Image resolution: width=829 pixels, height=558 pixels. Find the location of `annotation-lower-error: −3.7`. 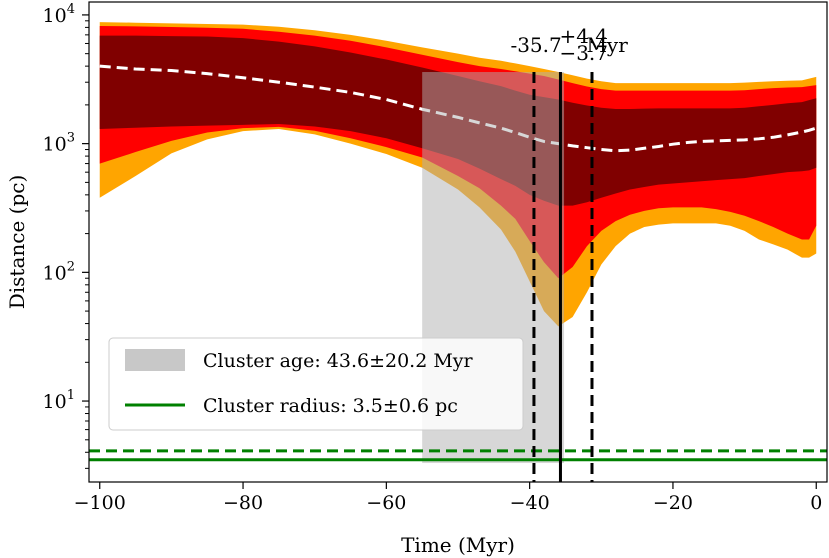

annotation-lower-error: −3.7 is located at coordinates (583, 53).